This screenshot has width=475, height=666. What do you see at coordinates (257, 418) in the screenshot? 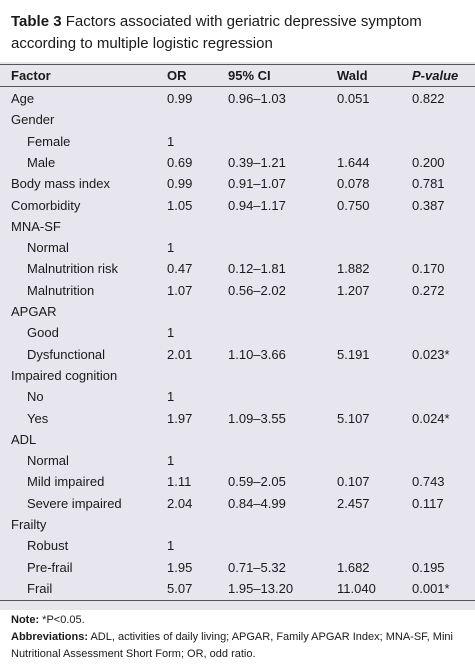
I see `cell-ci: 1.09–3.55` at bounding box center [257, 418].